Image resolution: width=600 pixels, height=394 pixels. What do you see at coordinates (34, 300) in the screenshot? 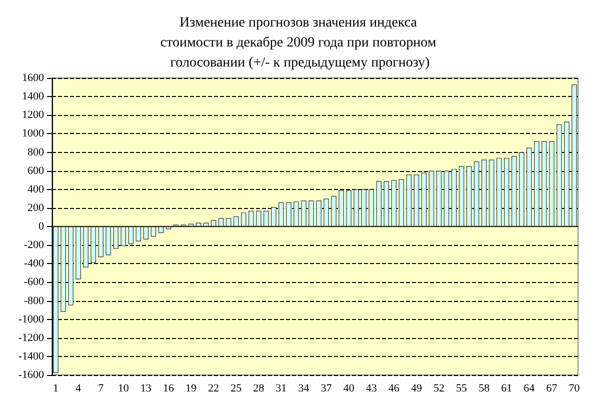
I see `y-tick-label: -800` at bounding box center [34, 300].